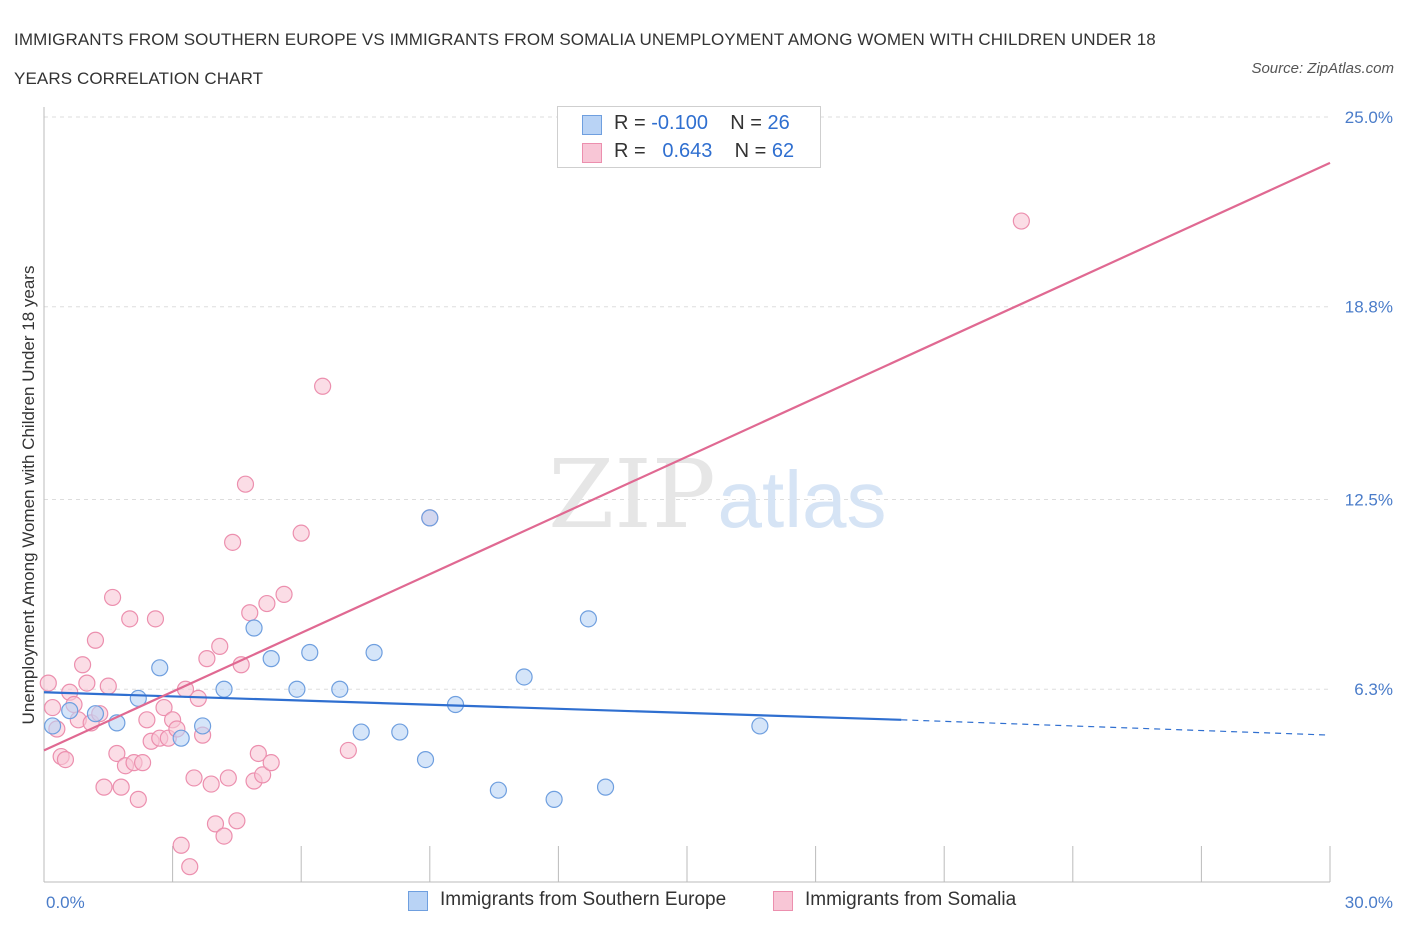 The width and height of the screenshot is (1406, 930). I want to click on watermark-zip: ZIP, so click(631, 495).